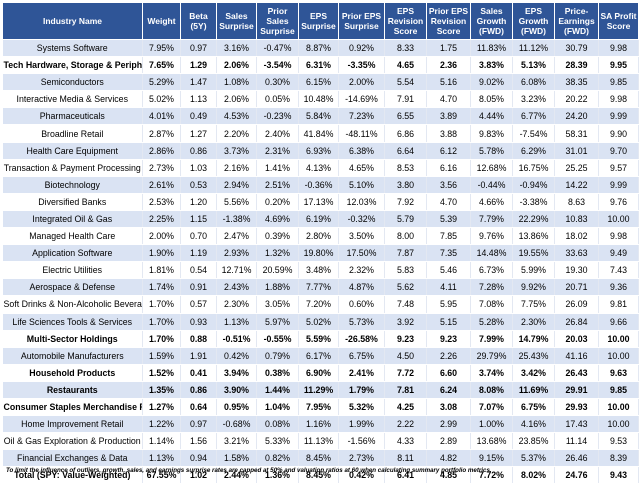 The width and height of the screenshot is (640, 484). I want to click on value-cell: 5.02%, so click(161, 99).